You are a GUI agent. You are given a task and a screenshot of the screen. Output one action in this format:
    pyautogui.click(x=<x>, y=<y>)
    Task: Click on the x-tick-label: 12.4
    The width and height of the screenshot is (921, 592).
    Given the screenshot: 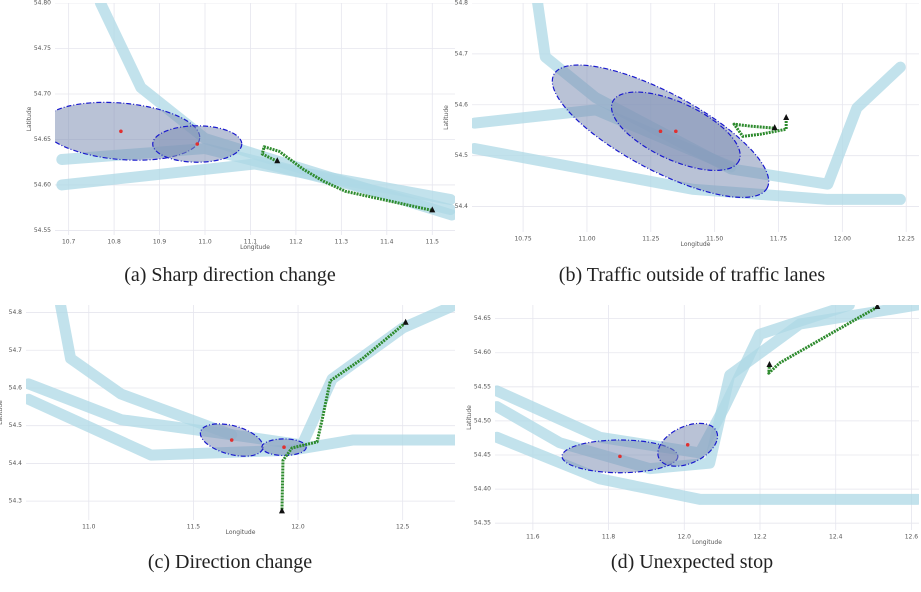 What is the action you would take?
    pyautogui.click(x=836, y=537)
    